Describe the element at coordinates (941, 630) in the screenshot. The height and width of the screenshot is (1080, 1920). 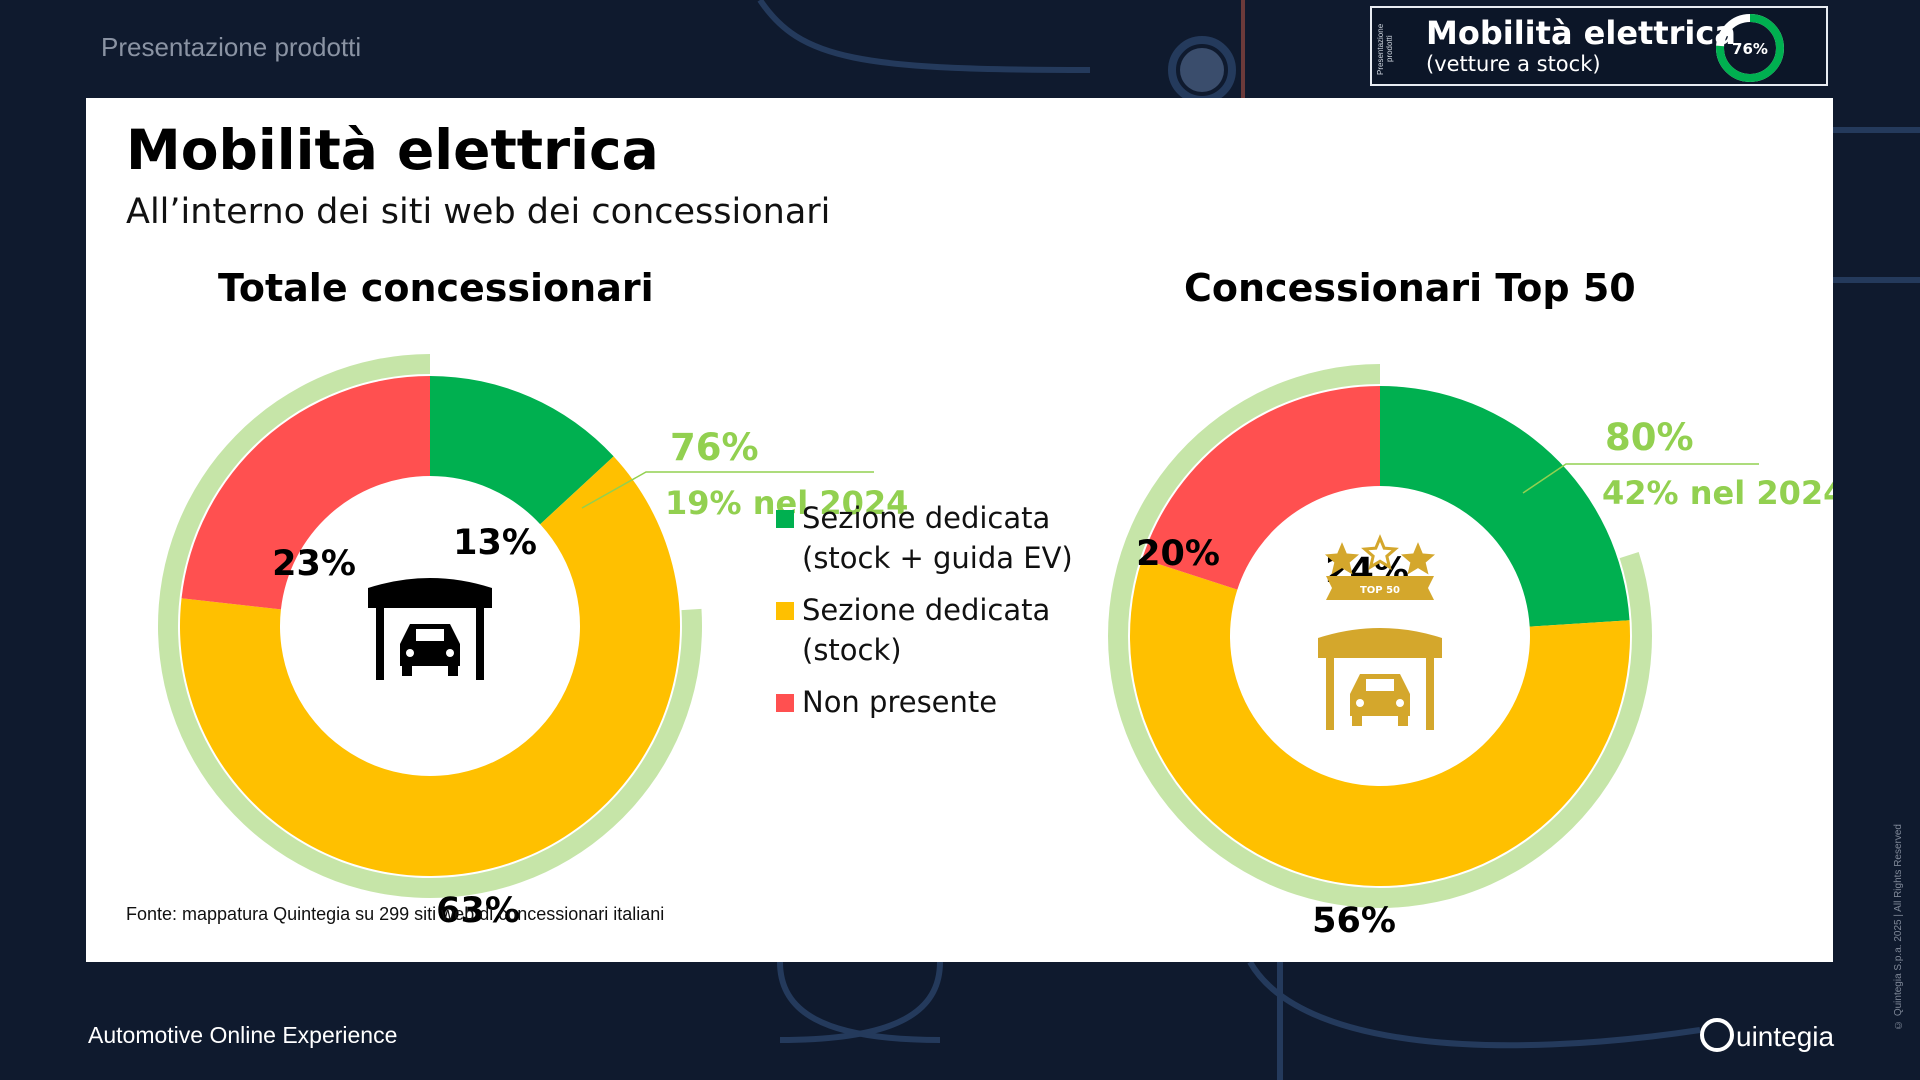
I see `legend-item-stock: Sezione dedicata (stock)` at that location.